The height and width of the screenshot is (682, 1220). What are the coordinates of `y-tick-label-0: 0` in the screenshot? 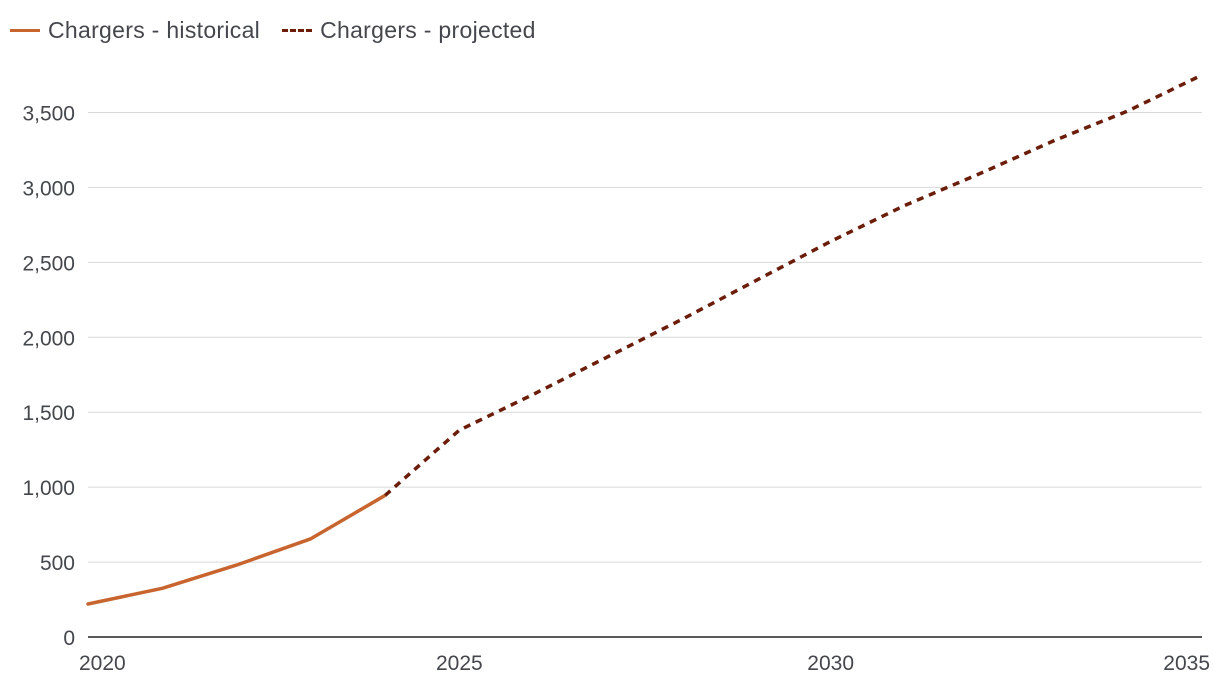 It's located at (69, 638).